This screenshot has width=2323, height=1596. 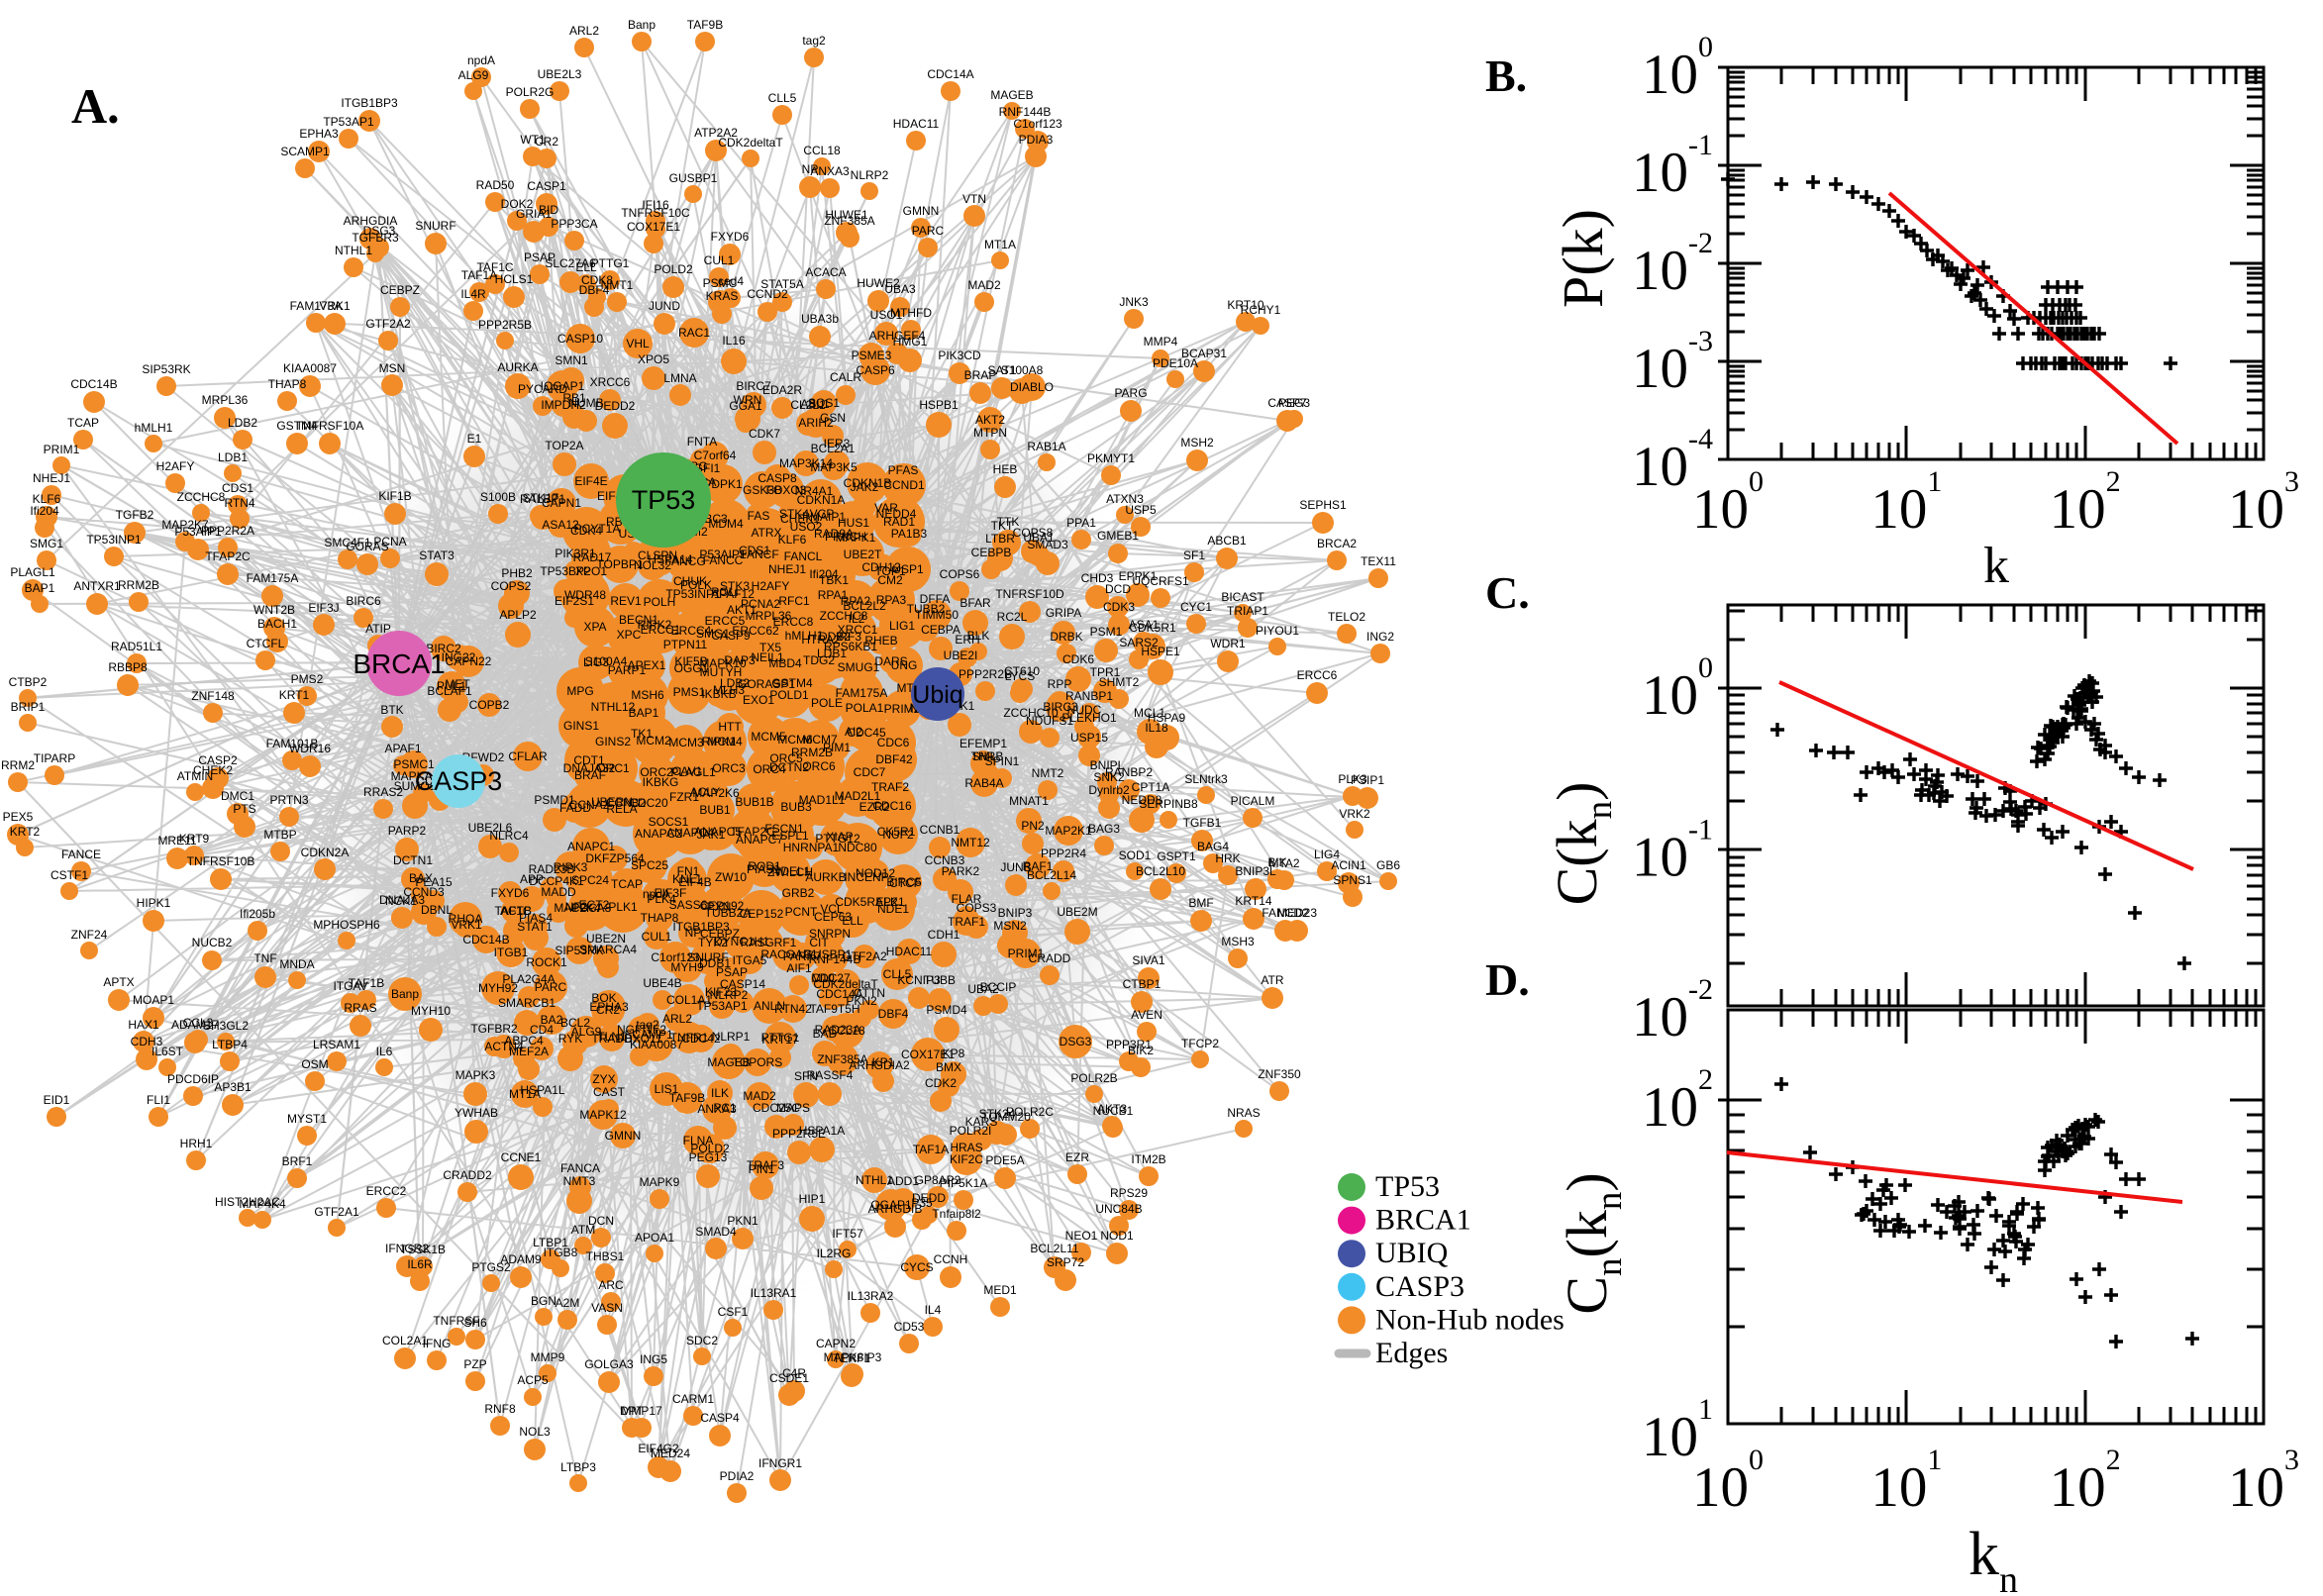 What do you see at coordinates (1030, 1112) in the screenshot?
I see `svg-text: POLR2C` at bounding box center [1030, 1112].